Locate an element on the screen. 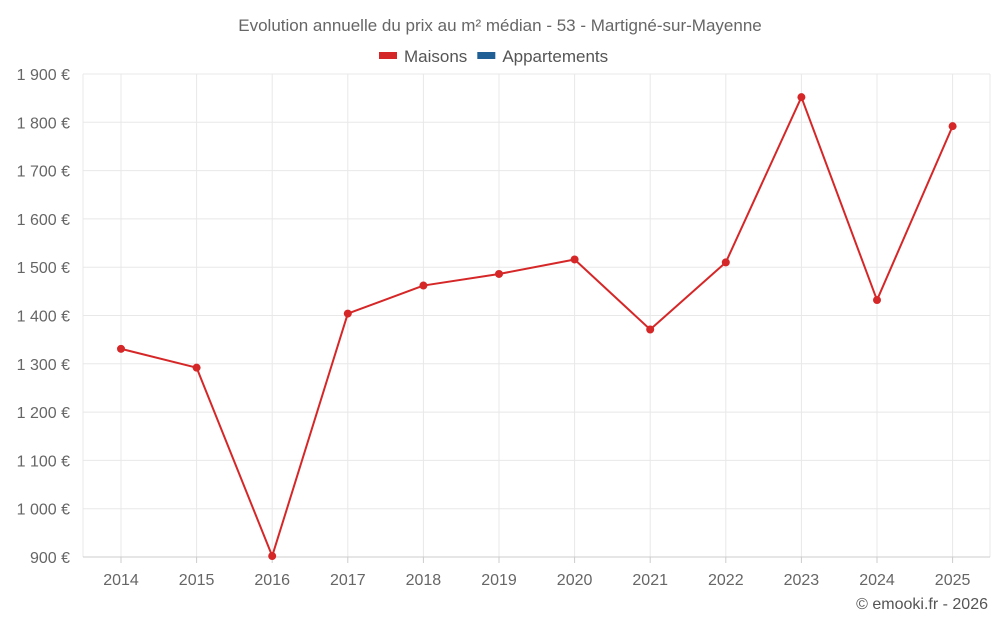 Image resolution: width=1000 pixels, height=625 pixels. y-tick-label: 900 € is located at coordinates (50, 558).